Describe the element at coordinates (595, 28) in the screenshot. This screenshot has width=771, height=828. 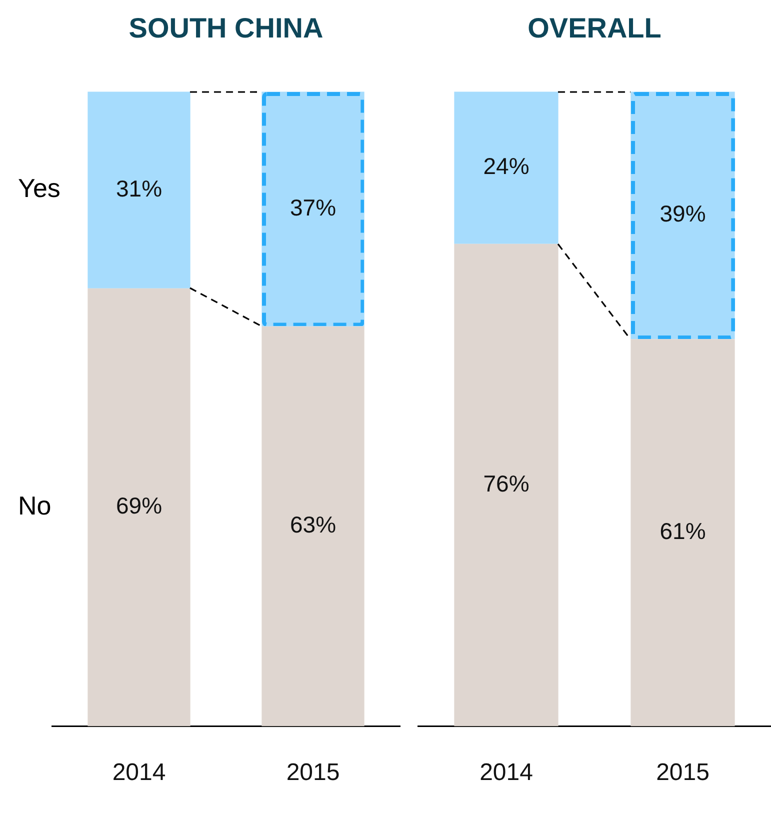
I see `chart-title: OVERALL` at that location.